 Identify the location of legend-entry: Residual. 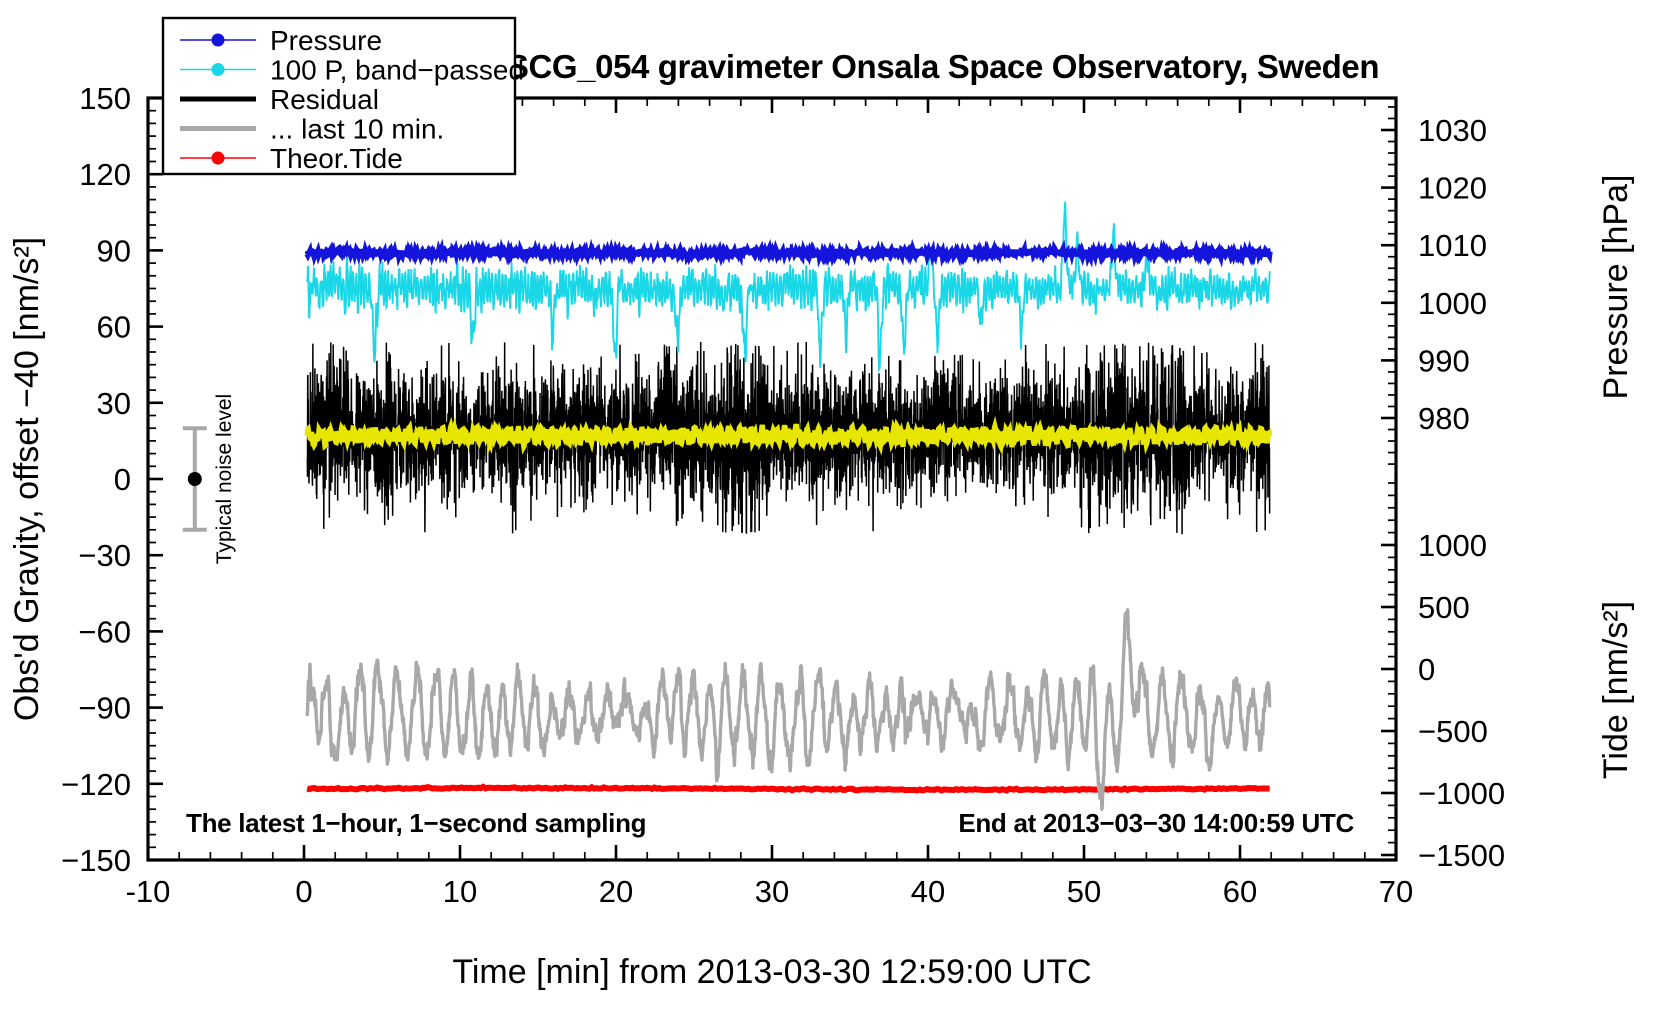
(279, 99).